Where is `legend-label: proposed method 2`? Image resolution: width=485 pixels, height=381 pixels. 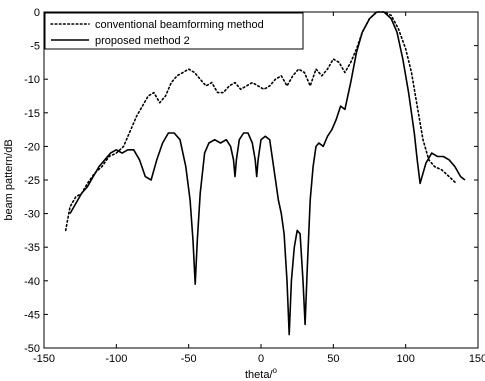 legend-label: proposed method 2 is located at coordinates (142, 41).